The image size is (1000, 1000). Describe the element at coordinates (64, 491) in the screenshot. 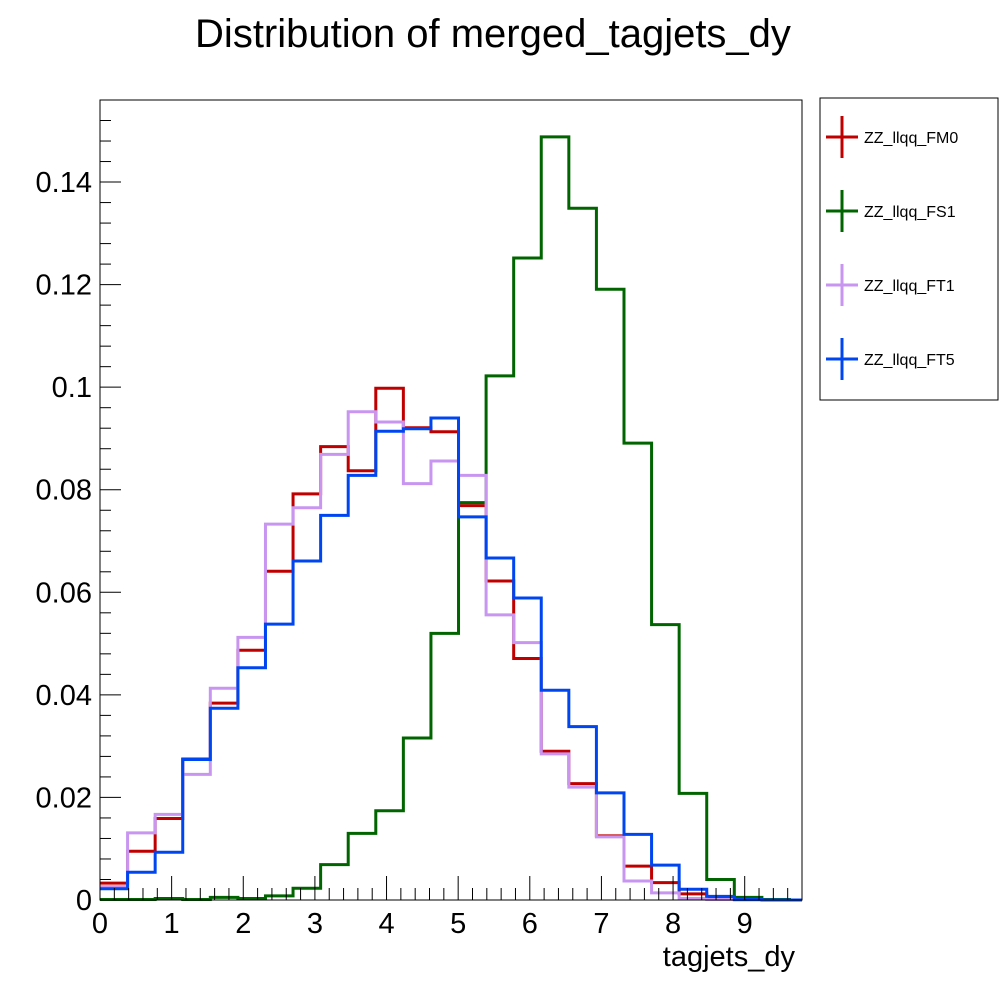

I see `y-tick-label: 0.08` at that location.